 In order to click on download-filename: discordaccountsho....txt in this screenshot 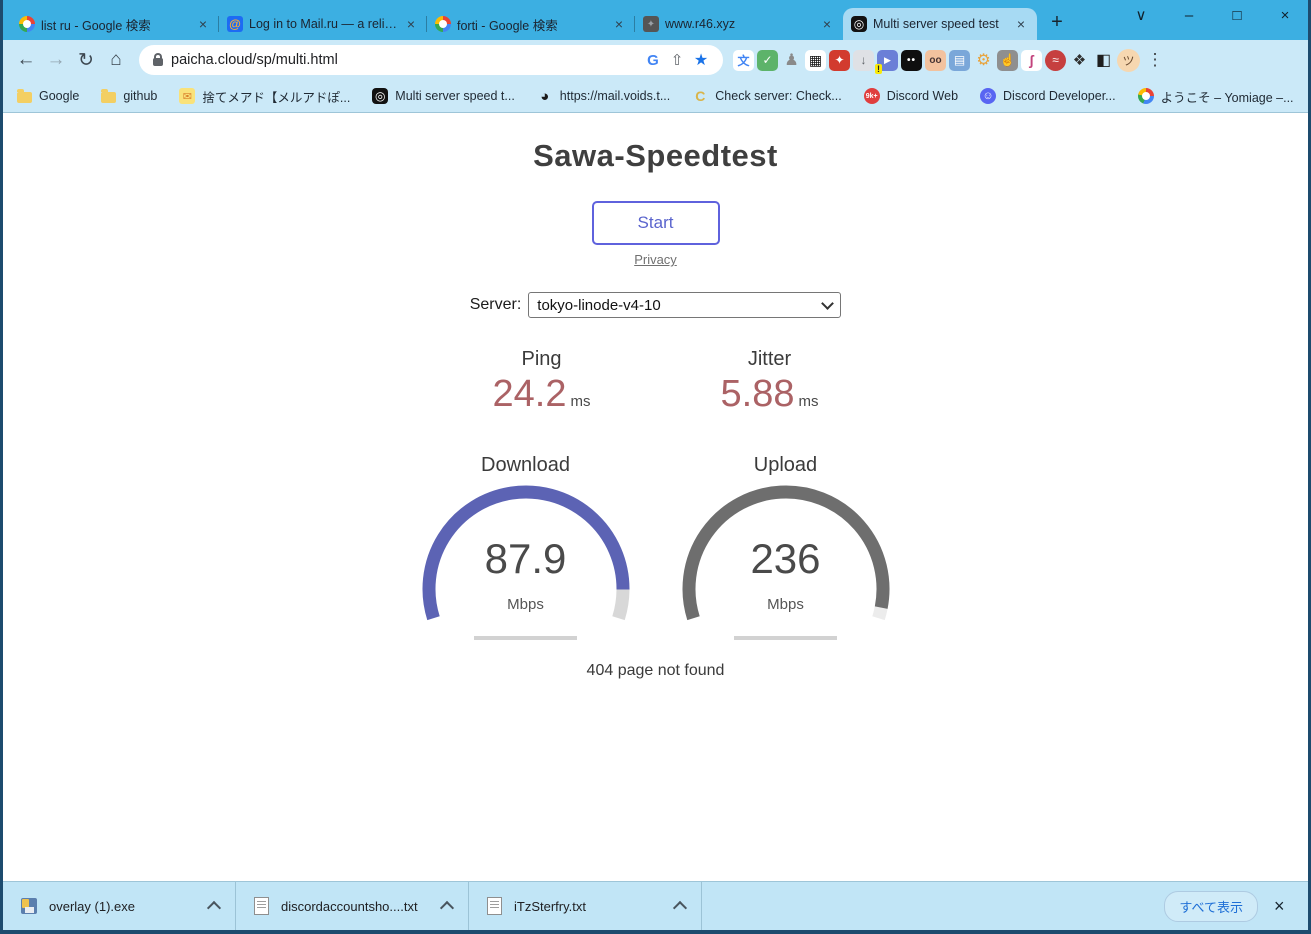, I will do `click(349, 906)`.